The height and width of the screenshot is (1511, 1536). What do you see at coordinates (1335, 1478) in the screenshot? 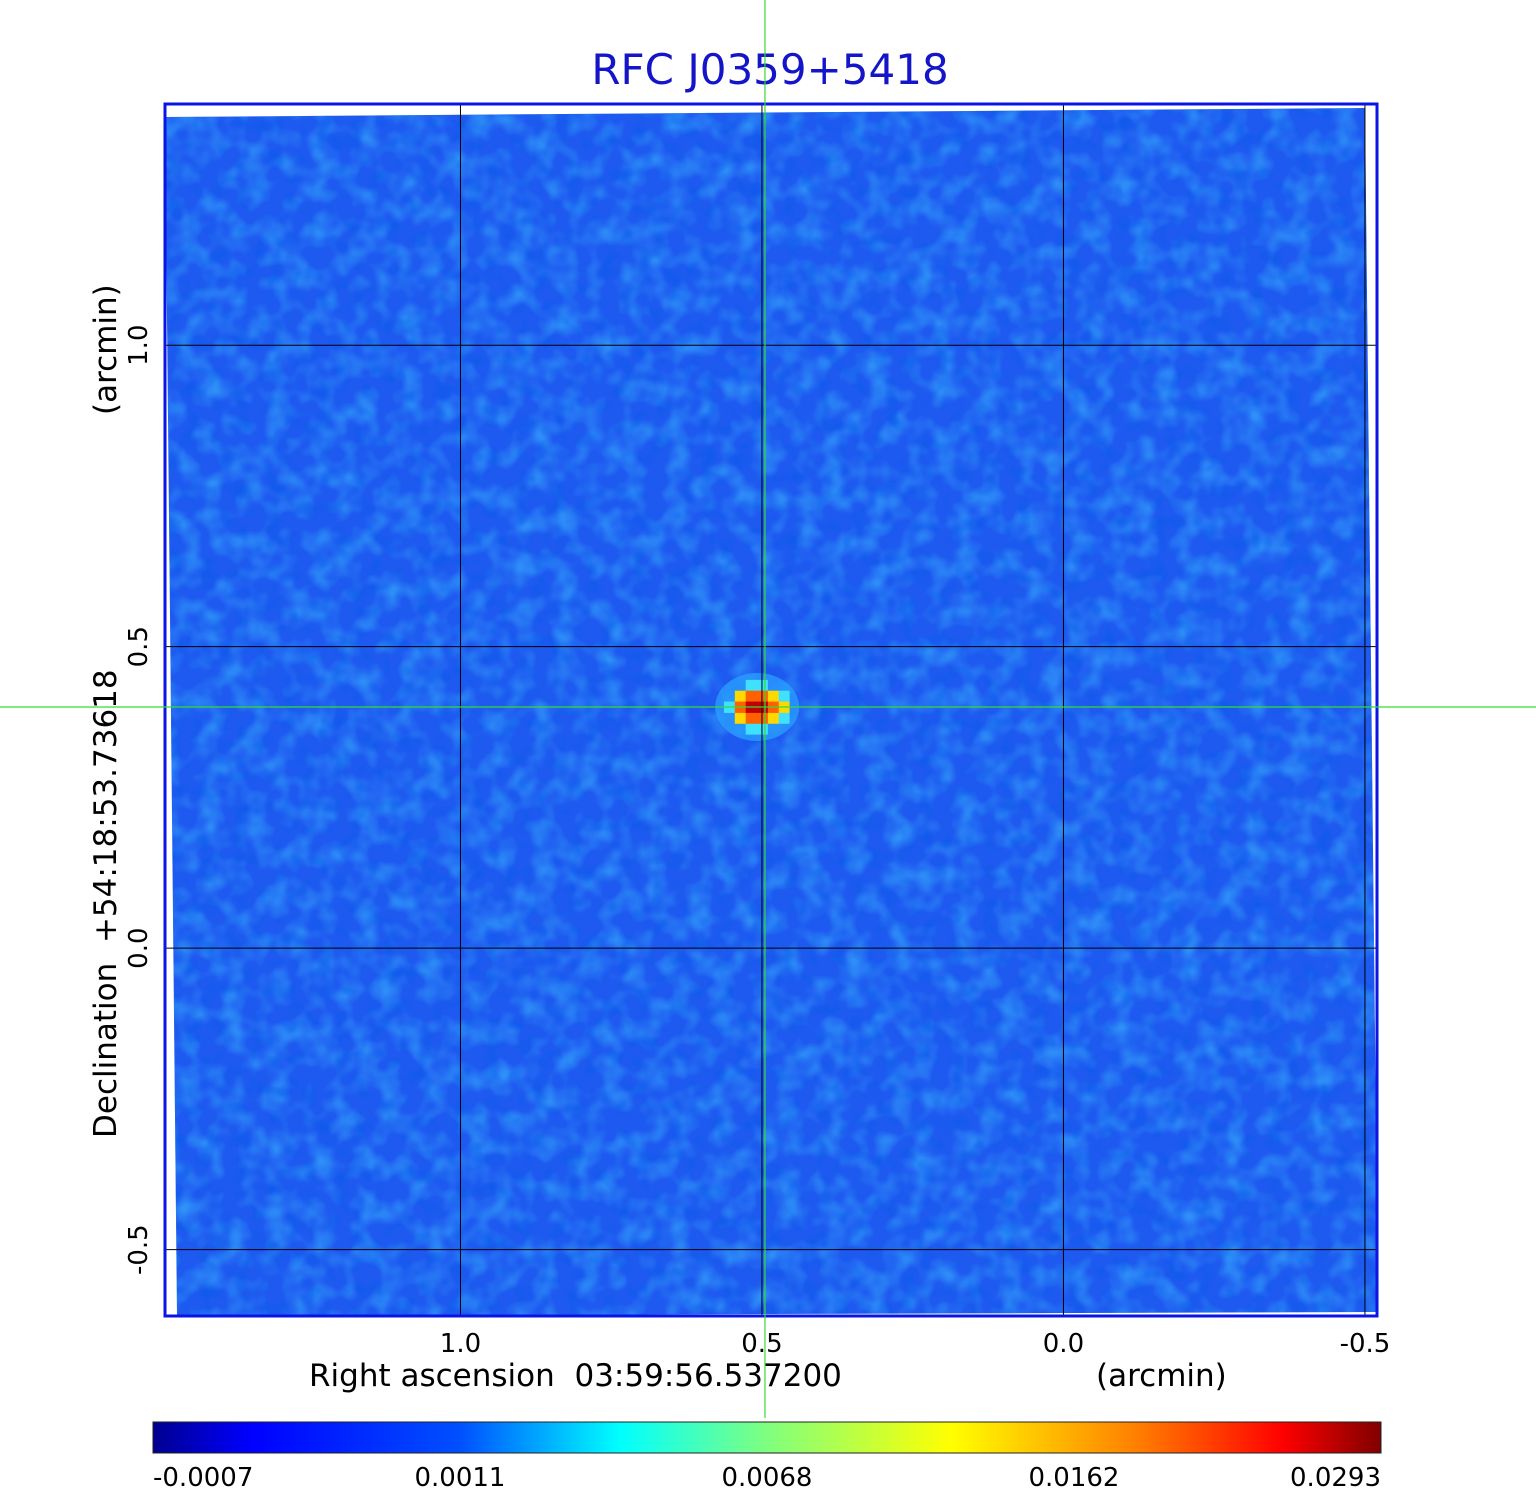
I see `colorbar-tick-label: 0.0293` at bounding box center [1335, 1478].